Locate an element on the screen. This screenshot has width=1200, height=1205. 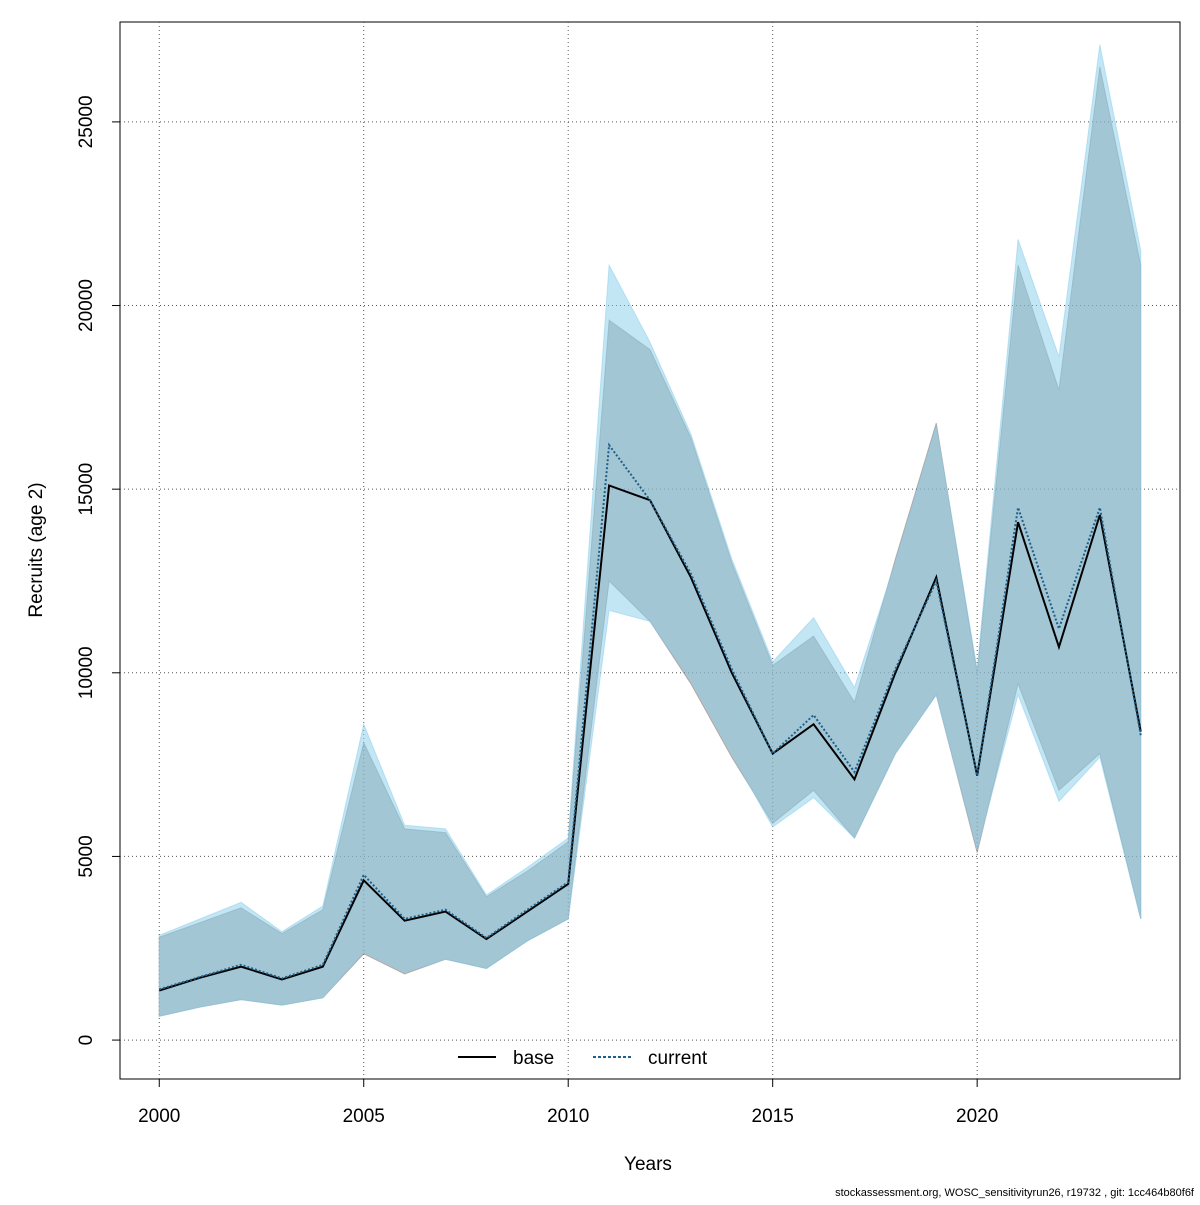
y-tick-label: 15000 is located at coordinates (86, 489).